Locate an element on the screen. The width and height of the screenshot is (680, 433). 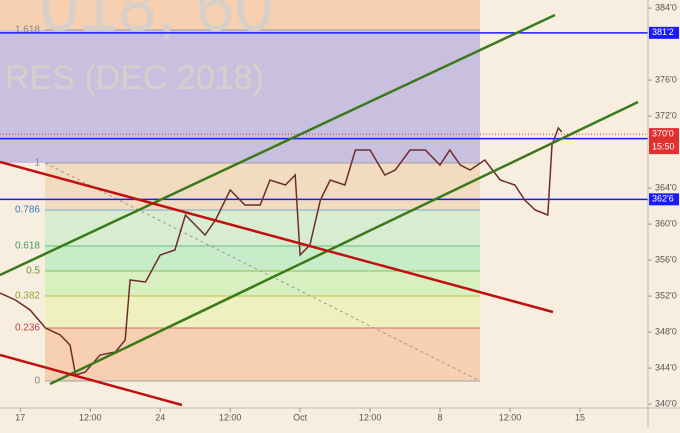
y-tick-label: 348'0 is located at coordinates (666, 331).